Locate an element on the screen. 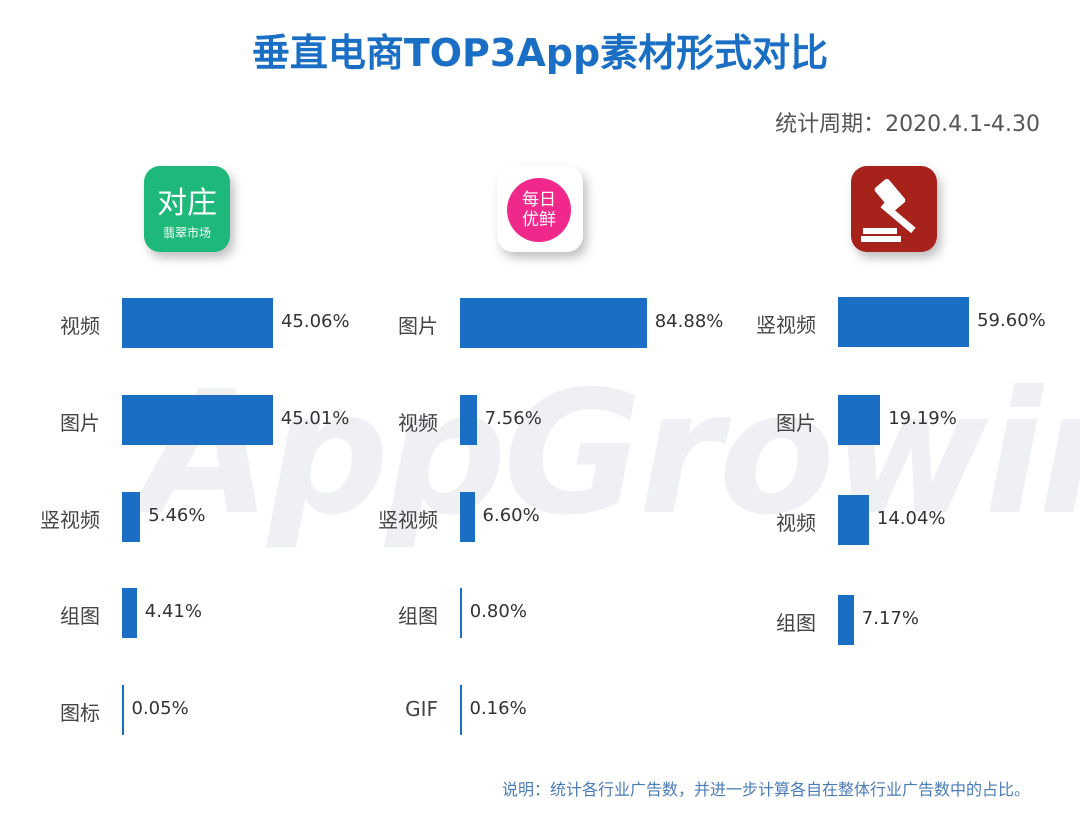 This screenshot has width=1080, height=819. period-label: 统计周期：2020.4.1-4.30 is located at coordinates (907, 124).